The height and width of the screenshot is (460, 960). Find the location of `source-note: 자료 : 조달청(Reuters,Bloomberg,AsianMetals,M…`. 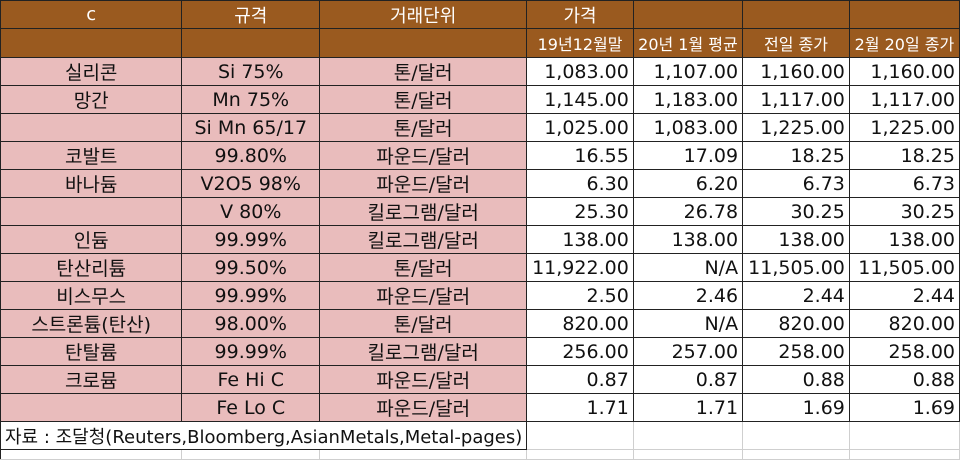

source-note: 자료 : 조달청(Reuters,Bloomberg,AsianMetals,M… is located at coordinates (263, 435).